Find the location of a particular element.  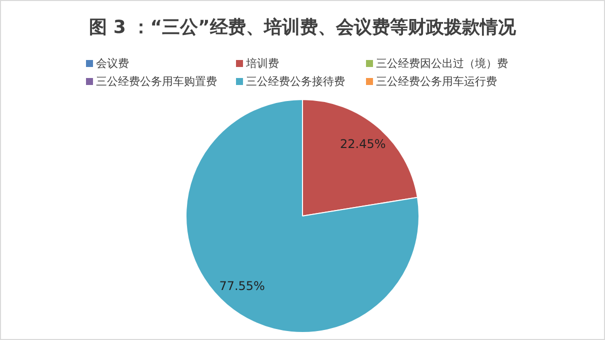

legend-label: 三公经费公务接待费 is located at coordinates (295, 81).